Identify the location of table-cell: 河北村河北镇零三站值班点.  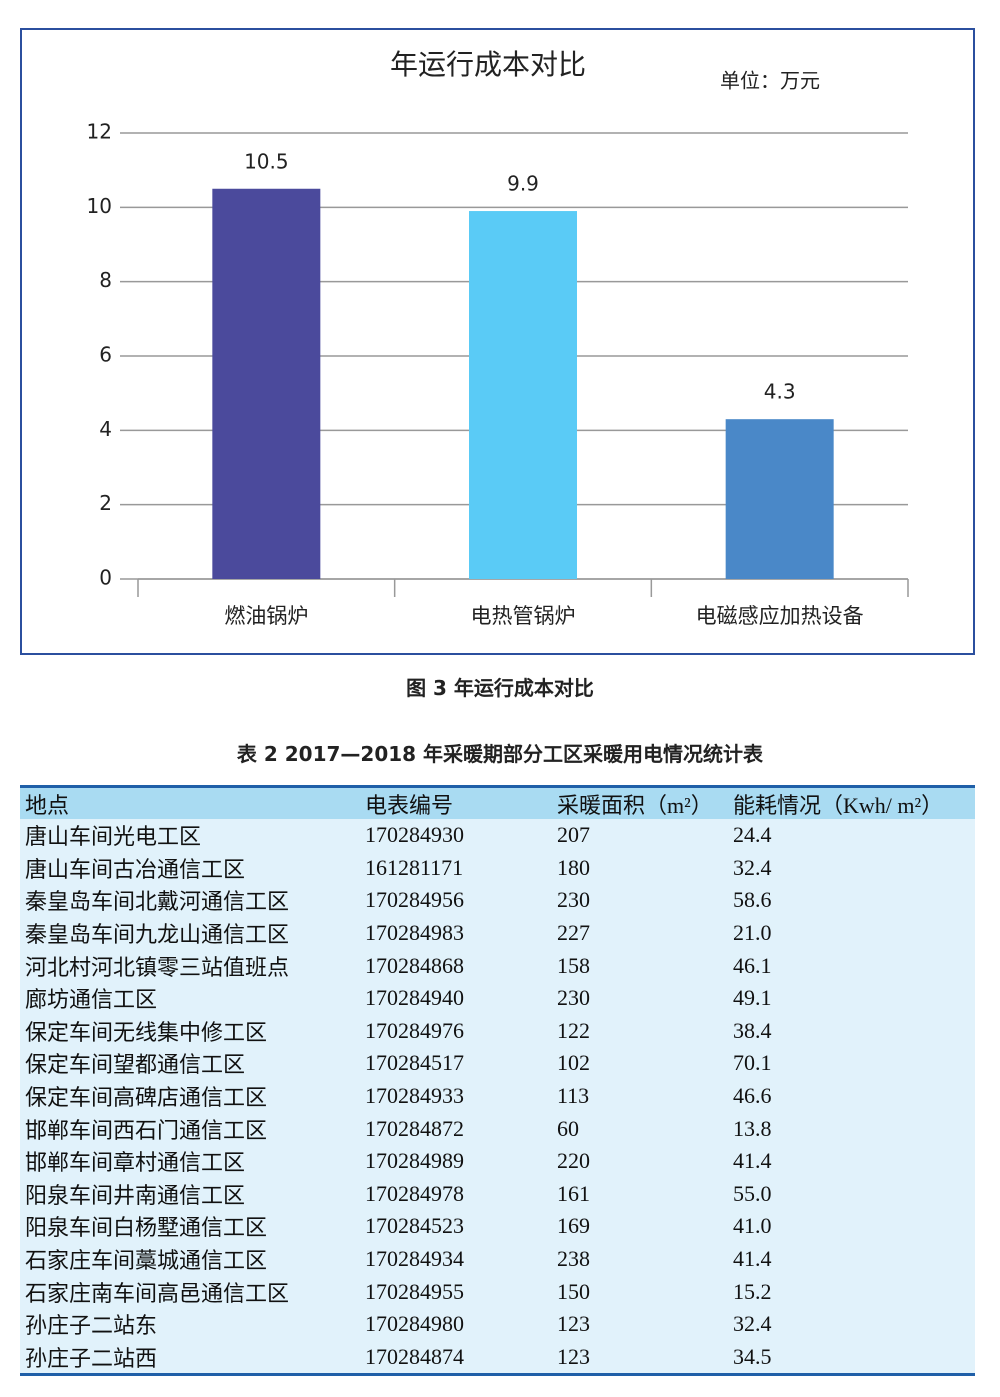
(157, 967).